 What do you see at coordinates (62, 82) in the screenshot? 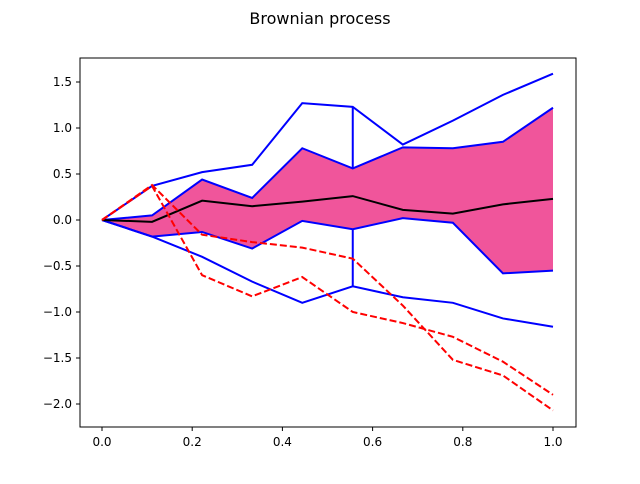
I see `y-tick-label: 1.5` at bounding box center [62, 82].